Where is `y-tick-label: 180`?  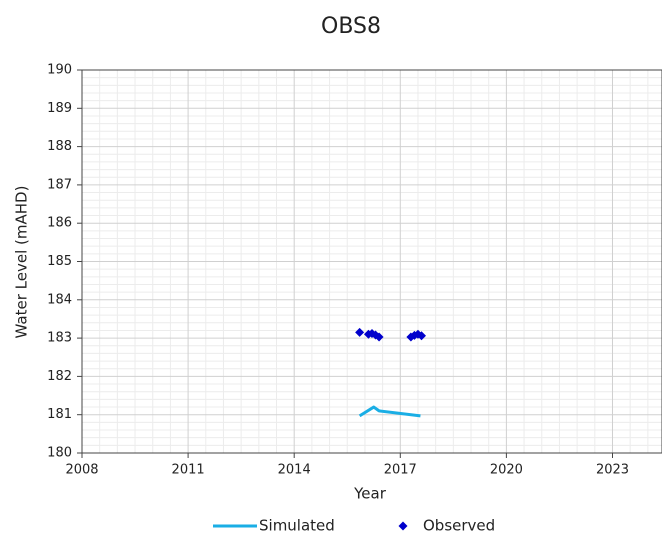
y-tick-label: 180 is located at coordinates (59, 453).